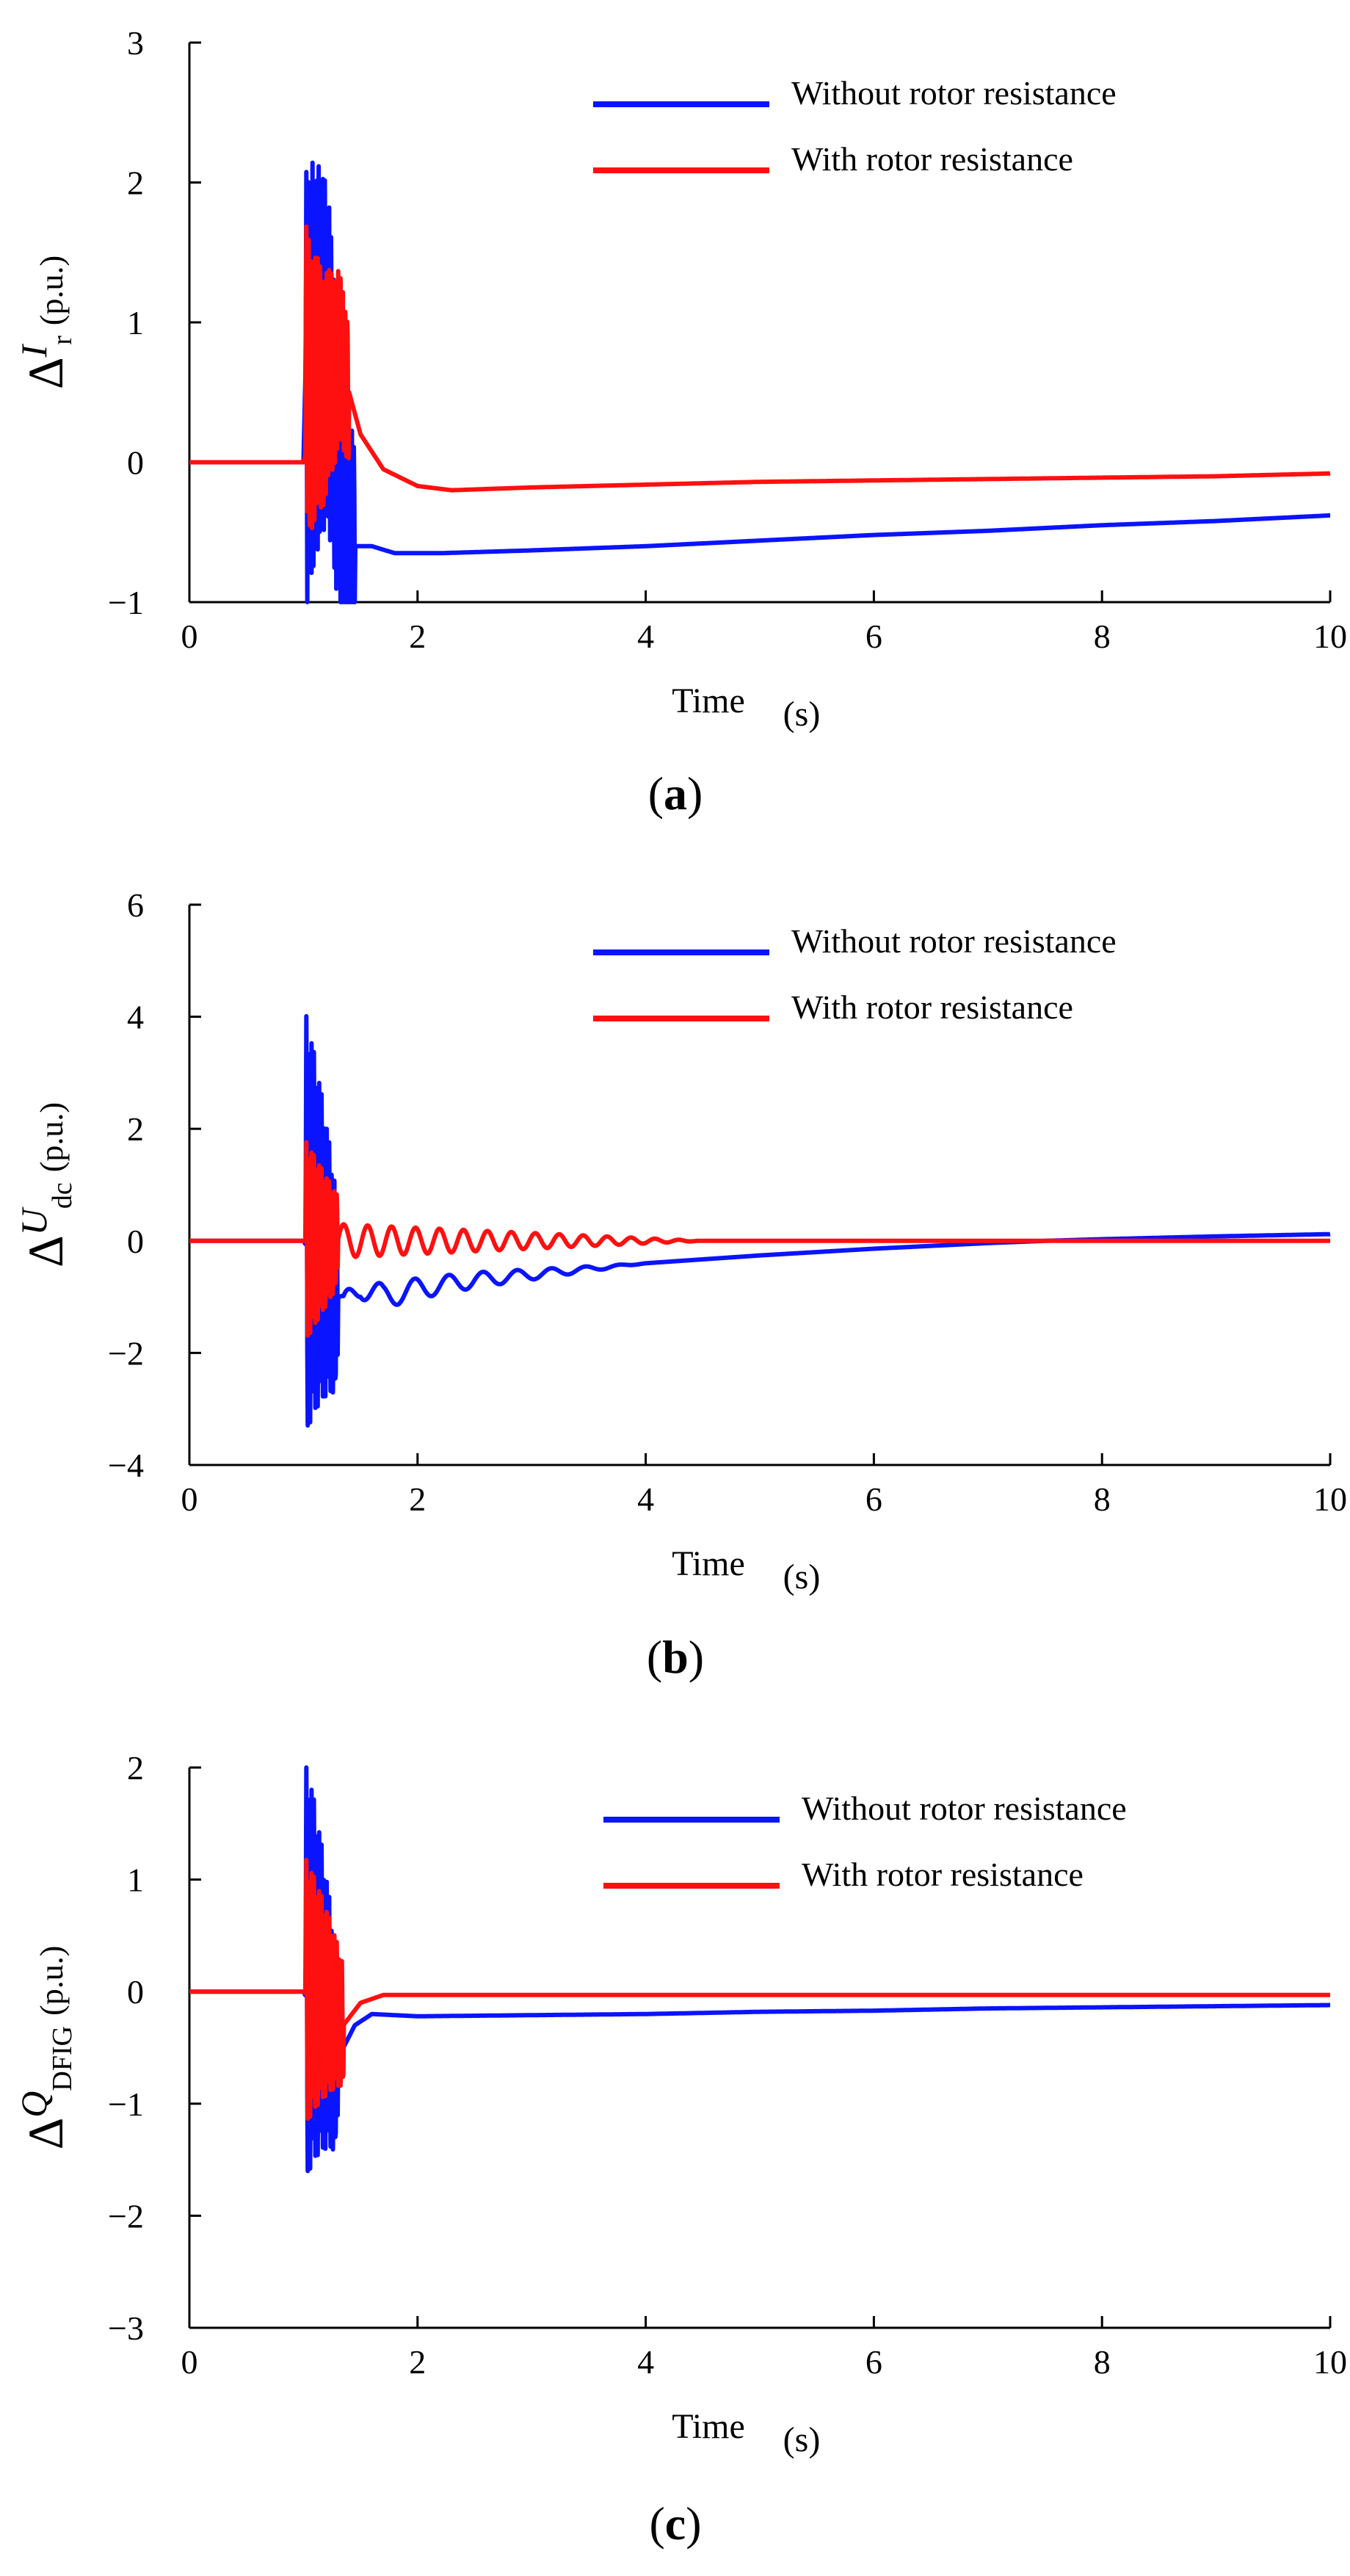 The width and height of the screenshot is (1350, 2576). Describe the element at coordinates (33, 350) in the screenshot. I see `y-label-symbol: I` at that location.